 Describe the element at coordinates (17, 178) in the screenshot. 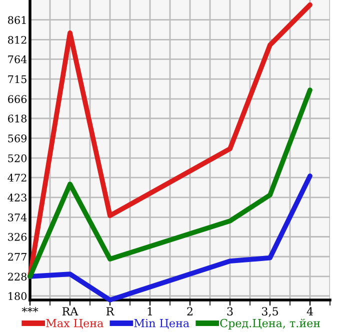

I see `y-tick-label: 472` at that location.